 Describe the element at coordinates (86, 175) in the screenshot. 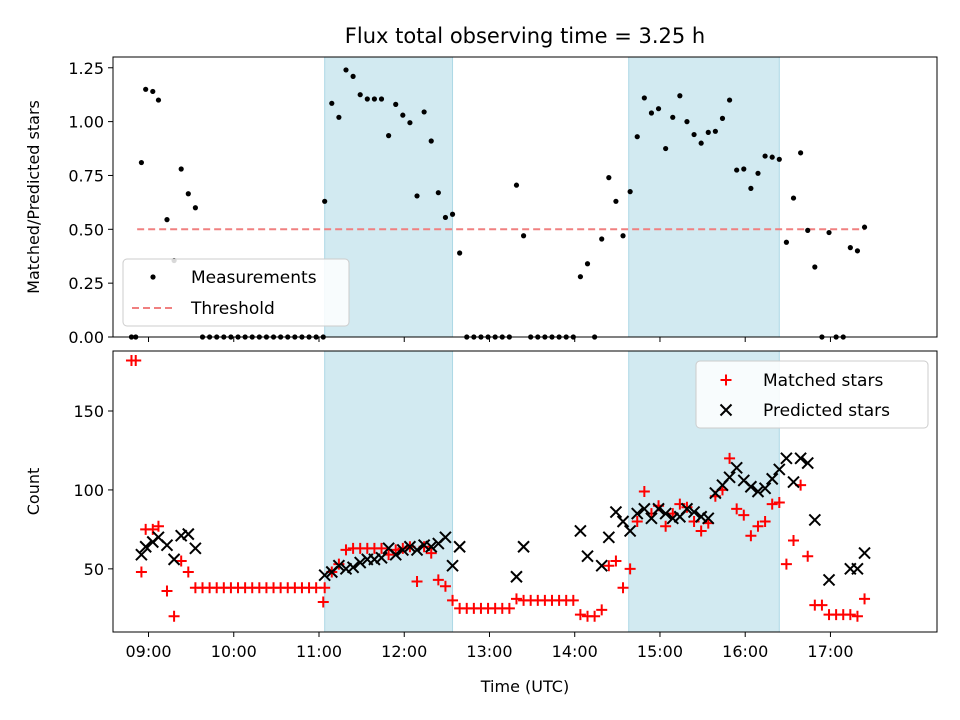

I see `y-tick-label: 0.75` at that location.